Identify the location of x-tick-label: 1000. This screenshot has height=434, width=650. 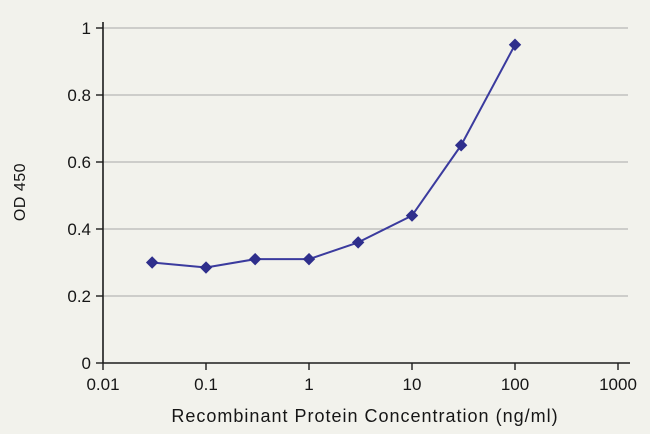
(618, 384).